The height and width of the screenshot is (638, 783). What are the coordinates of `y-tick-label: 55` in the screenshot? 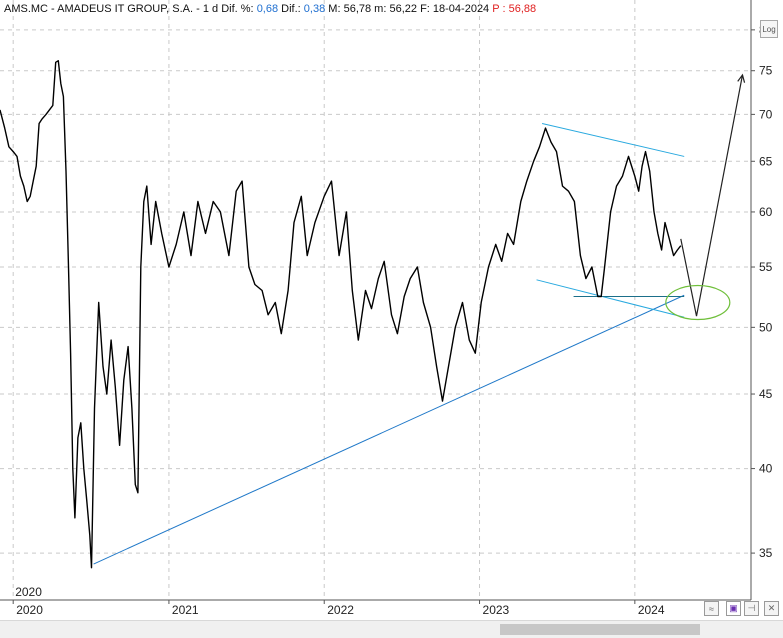 It's located at (766, 267).